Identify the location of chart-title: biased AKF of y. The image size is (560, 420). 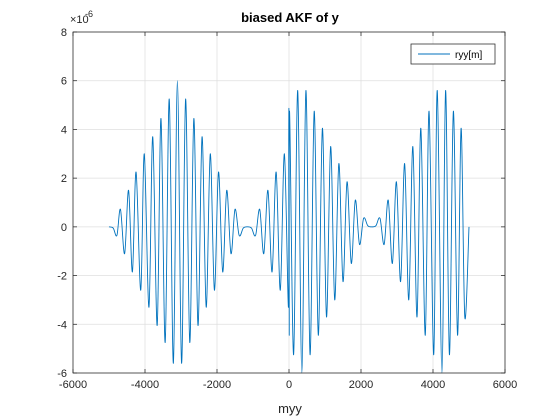
(290, 17).